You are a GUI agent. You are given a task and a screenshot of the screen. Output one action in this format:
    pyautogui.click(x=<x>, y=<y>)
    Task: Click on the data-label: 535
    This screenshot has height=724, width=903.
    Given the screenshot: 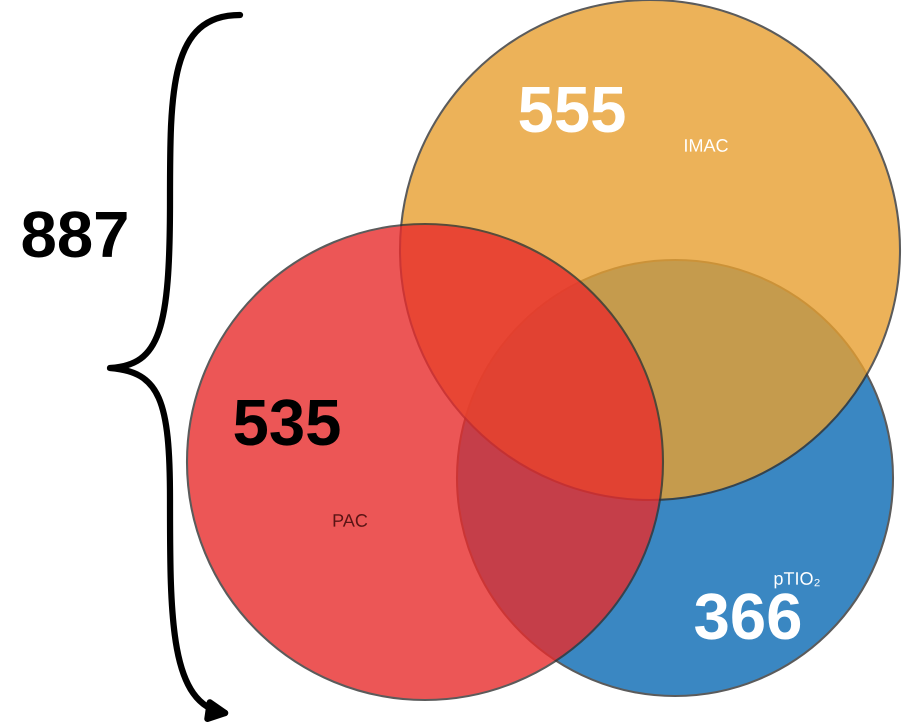 What is the action you would take?
    pyautogui.click(x=287, y=422)
    